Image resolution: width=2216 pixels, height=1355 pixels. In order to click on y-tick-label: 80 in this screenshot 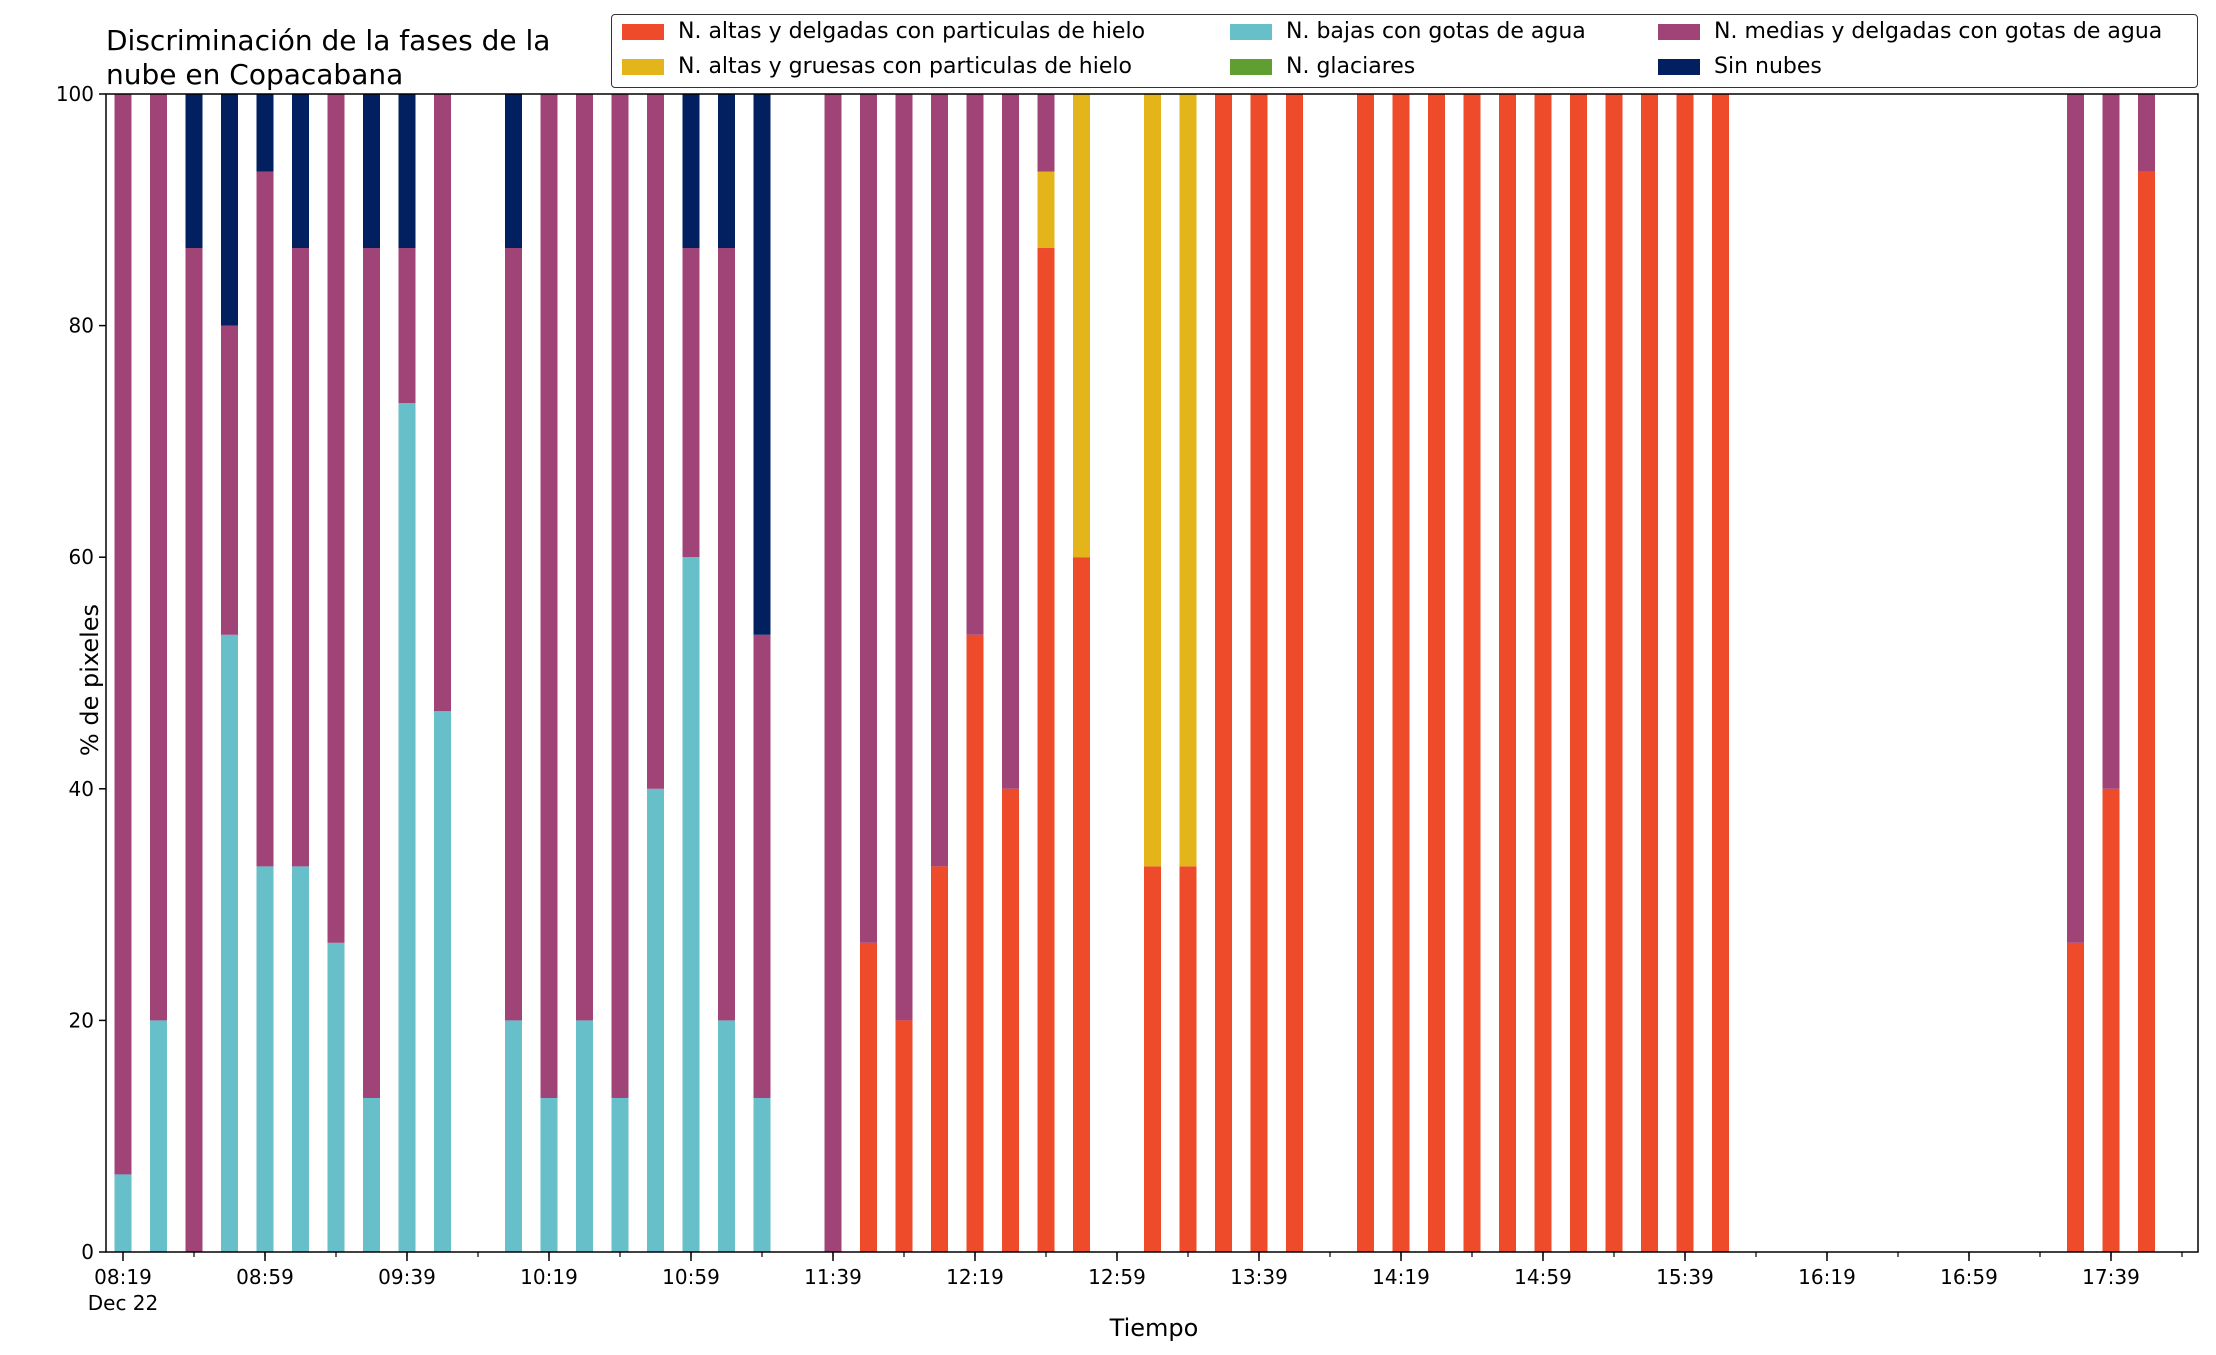, I will do `click(81, 326)`.